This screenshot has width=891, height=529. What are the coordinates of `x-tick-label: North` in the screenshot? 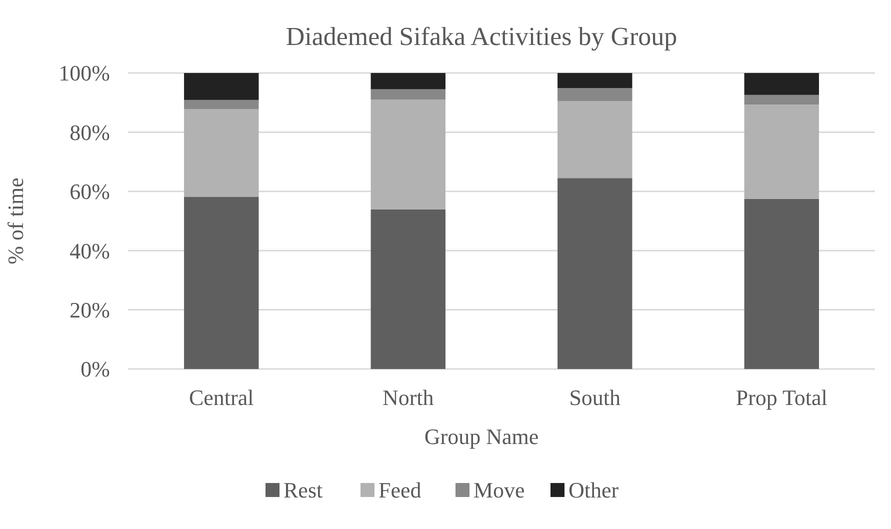 It's located at (408, 397).